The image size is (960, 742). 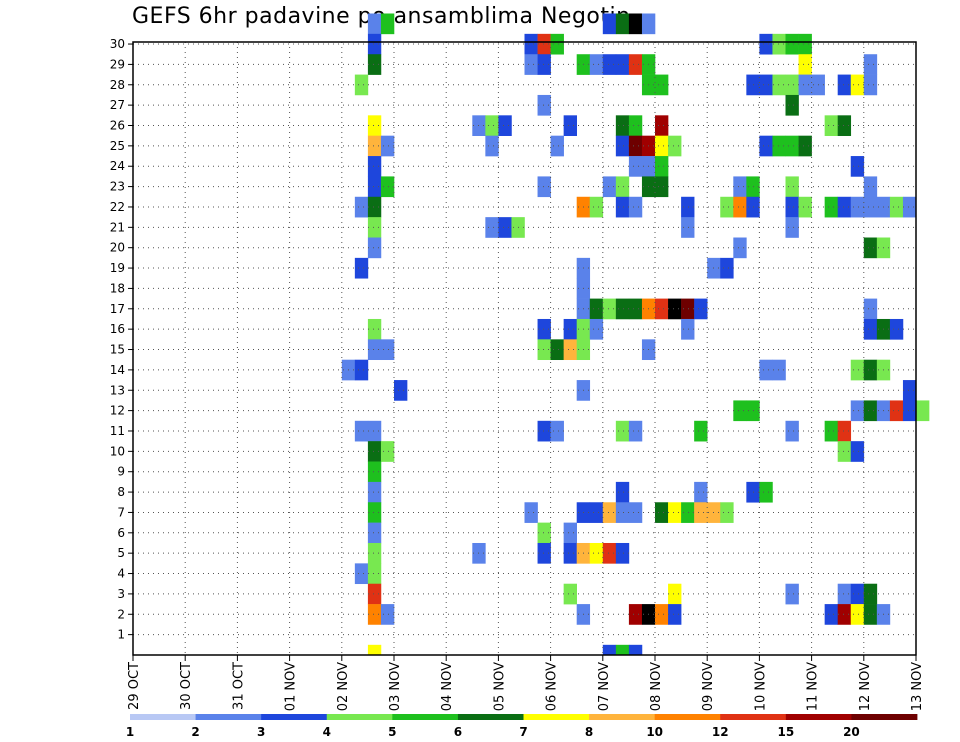 What do you see at coordinates (604, 686) in the screenshot?
I see `x-tick-label: 07 NOV` at bounding box center [604, 686].